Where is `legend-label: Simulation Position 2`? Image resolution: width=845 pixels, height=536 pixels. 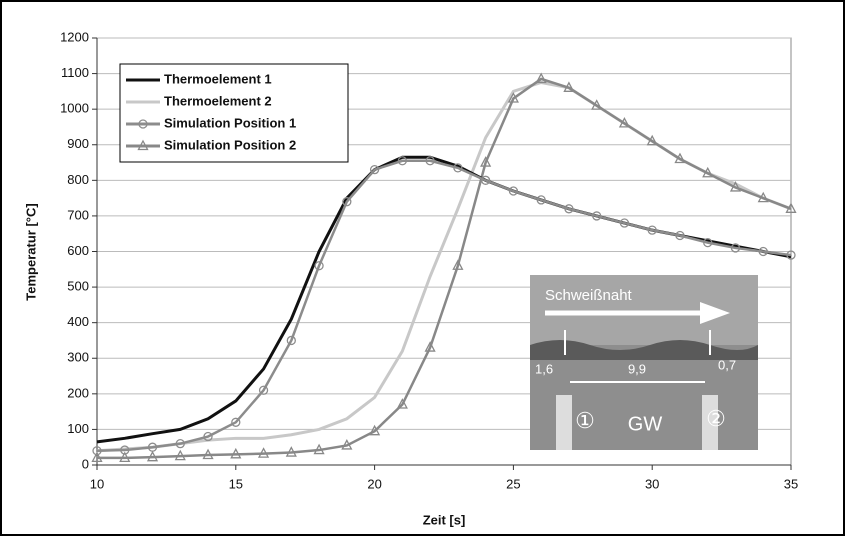
legend-label: Simulation Position 2 is located at coordinates (230, 144).